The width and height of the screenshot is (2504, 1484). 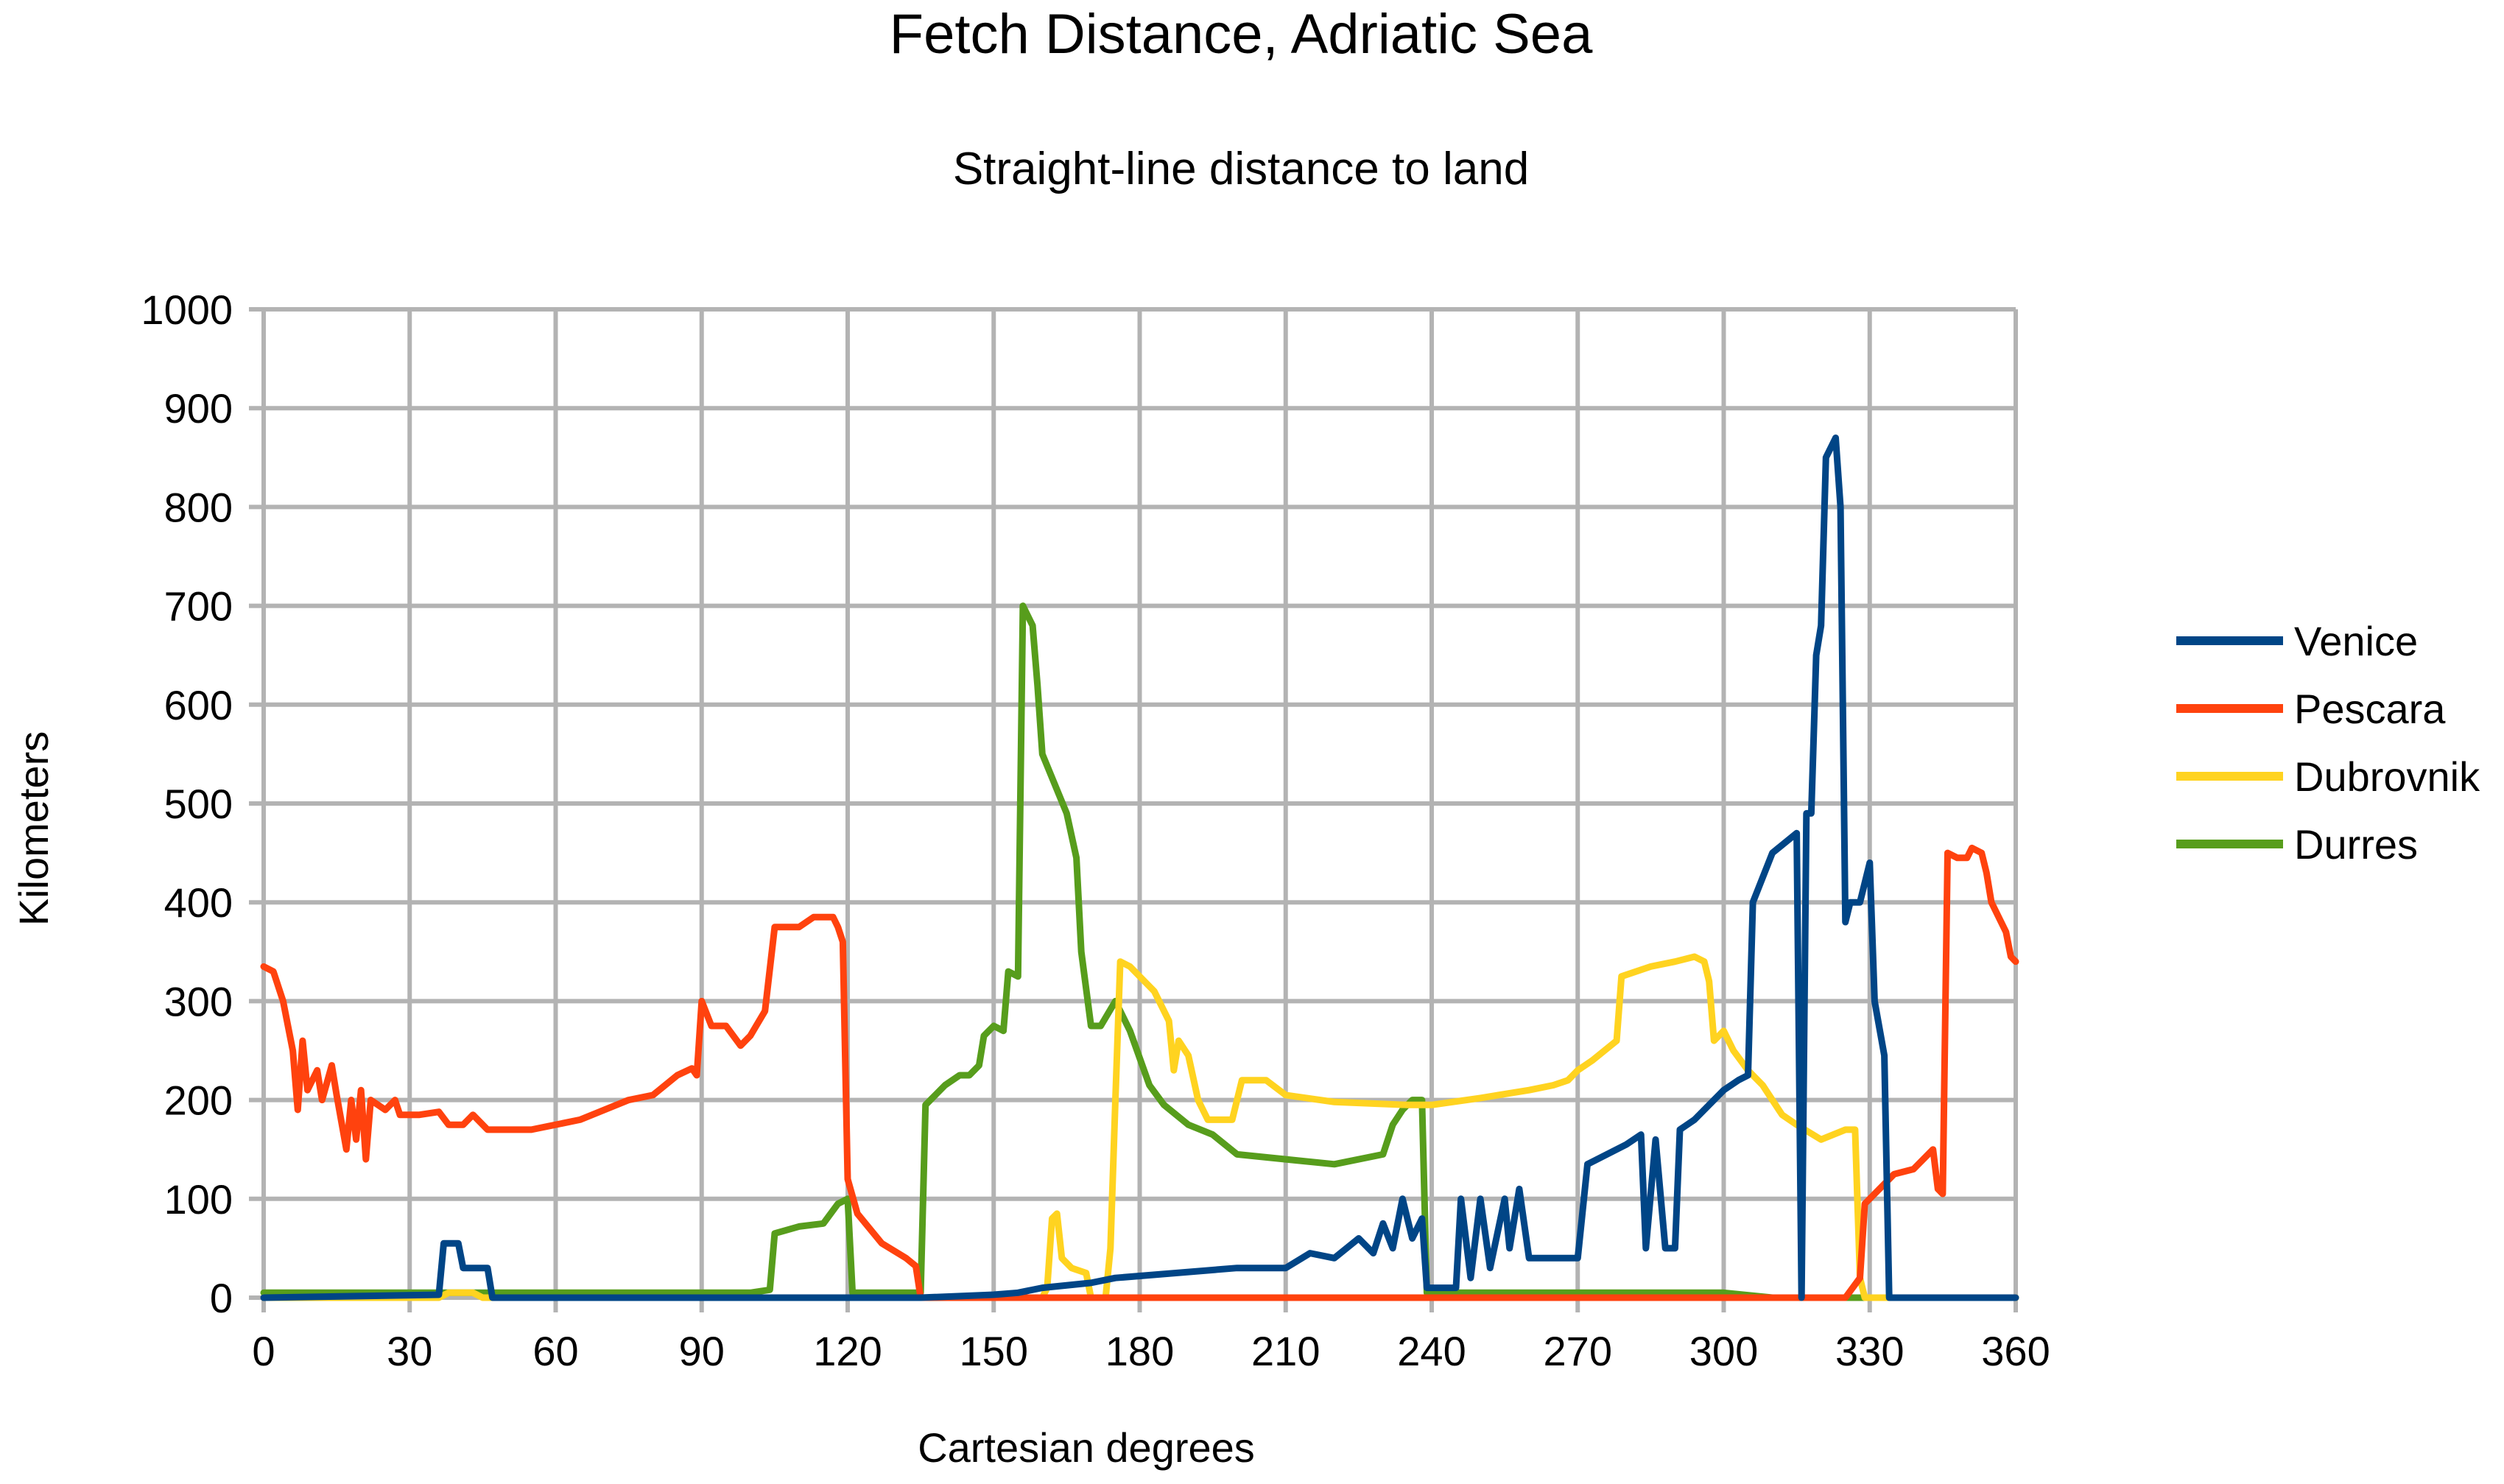 I want to click on x-tick-label: 270, so click(x=1578, y=1351).